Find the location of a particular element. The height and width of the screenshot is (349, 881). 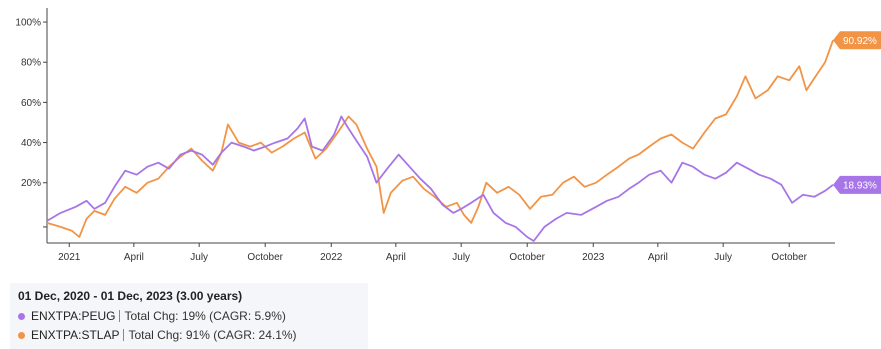

y-axis: 20% 40% 60% 80% 100% is located at coordinates (31, 125).